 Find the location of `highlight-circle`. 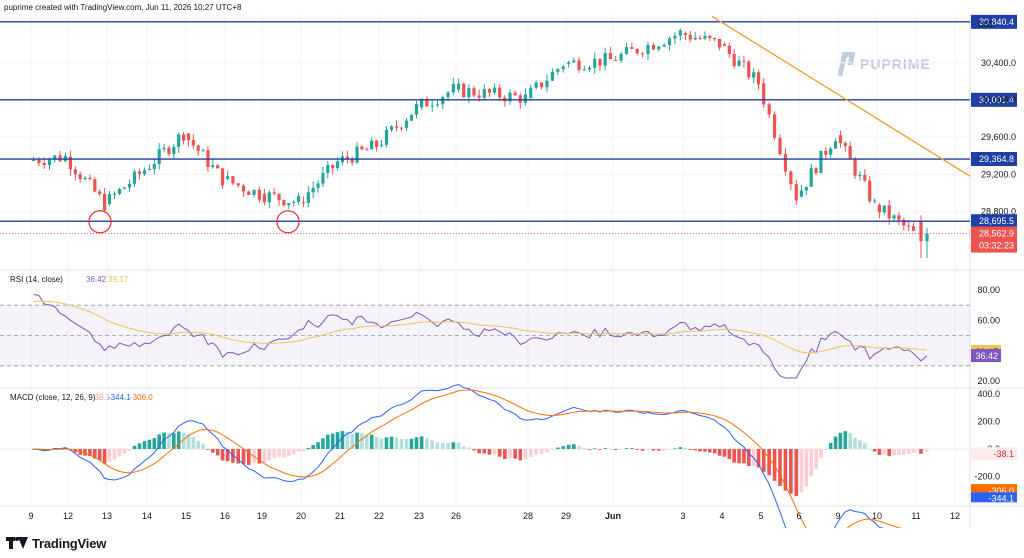

highlight-circle is located at coordinates (288, 222).